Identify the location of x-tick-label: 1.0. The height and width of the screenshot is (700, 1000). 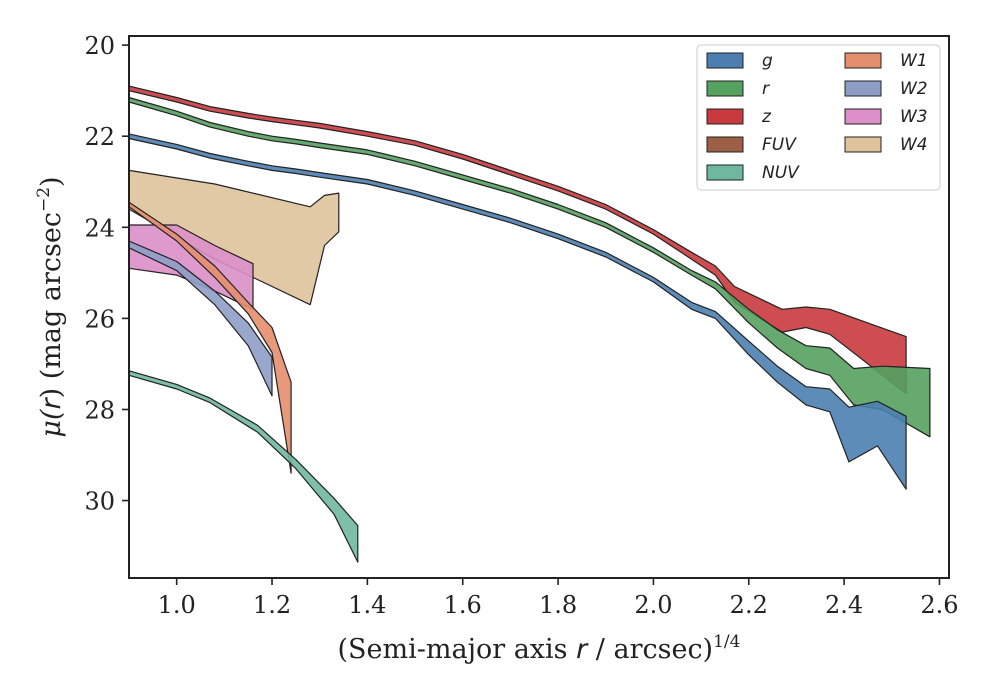
(177, 605).